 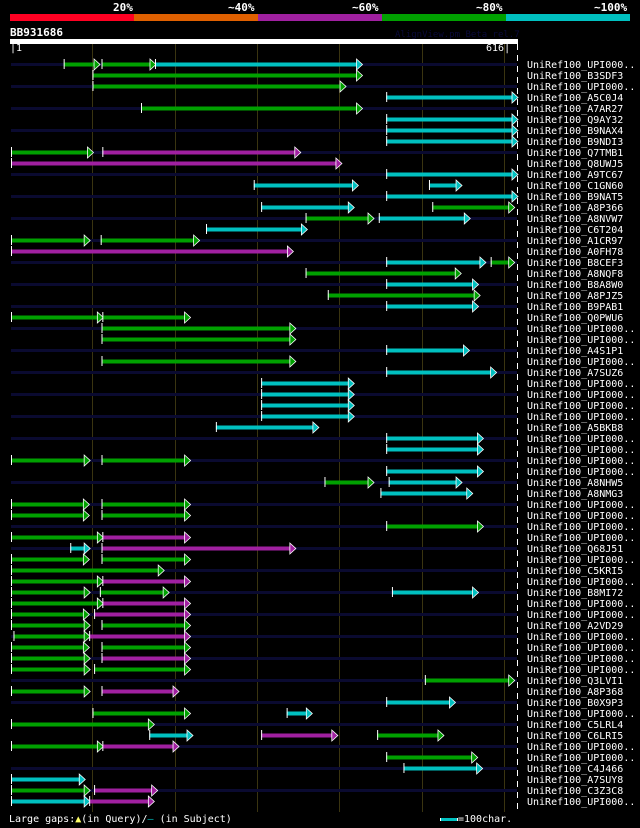 I want to click on hit-label: UniRef100_A8NMG3, so click(x=575, y=494).